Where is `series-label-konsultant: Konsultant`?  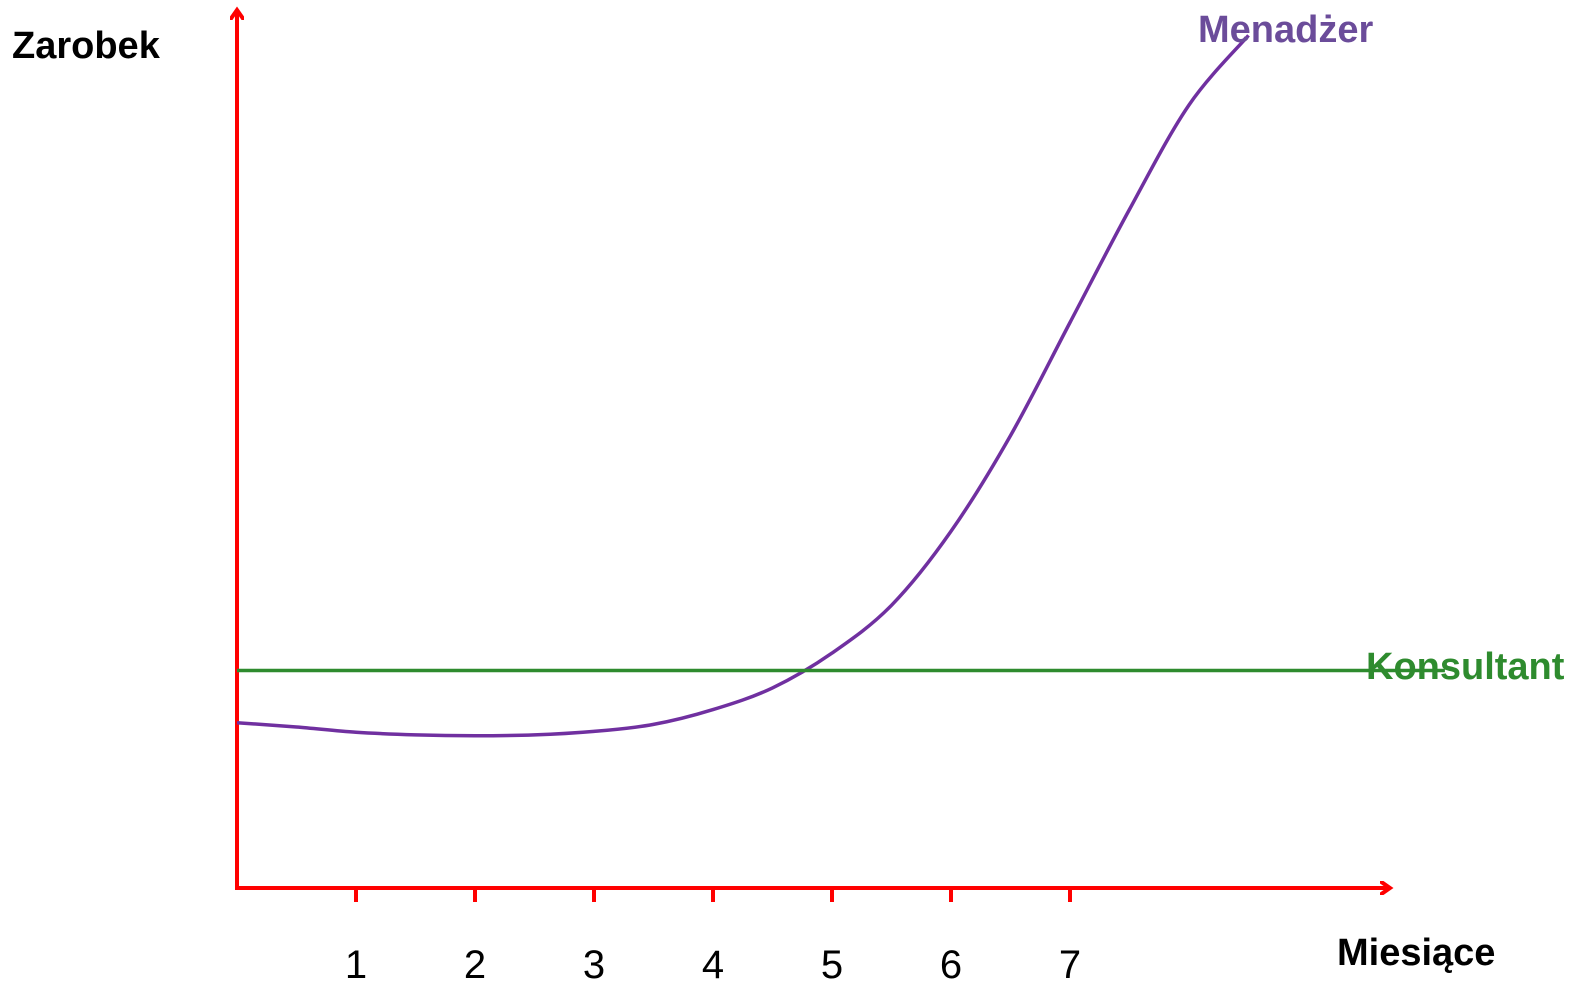 series-label-konsultant: Konsultant is located at coordinates (1465, 667).